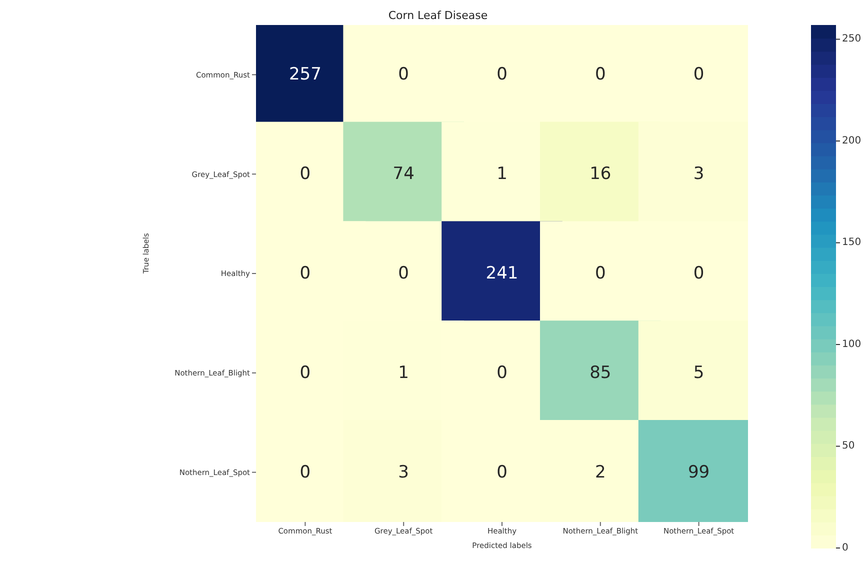 The width and height of the screenshot is (867, 582). I want to click on data-label: 257, so click(305, 74).